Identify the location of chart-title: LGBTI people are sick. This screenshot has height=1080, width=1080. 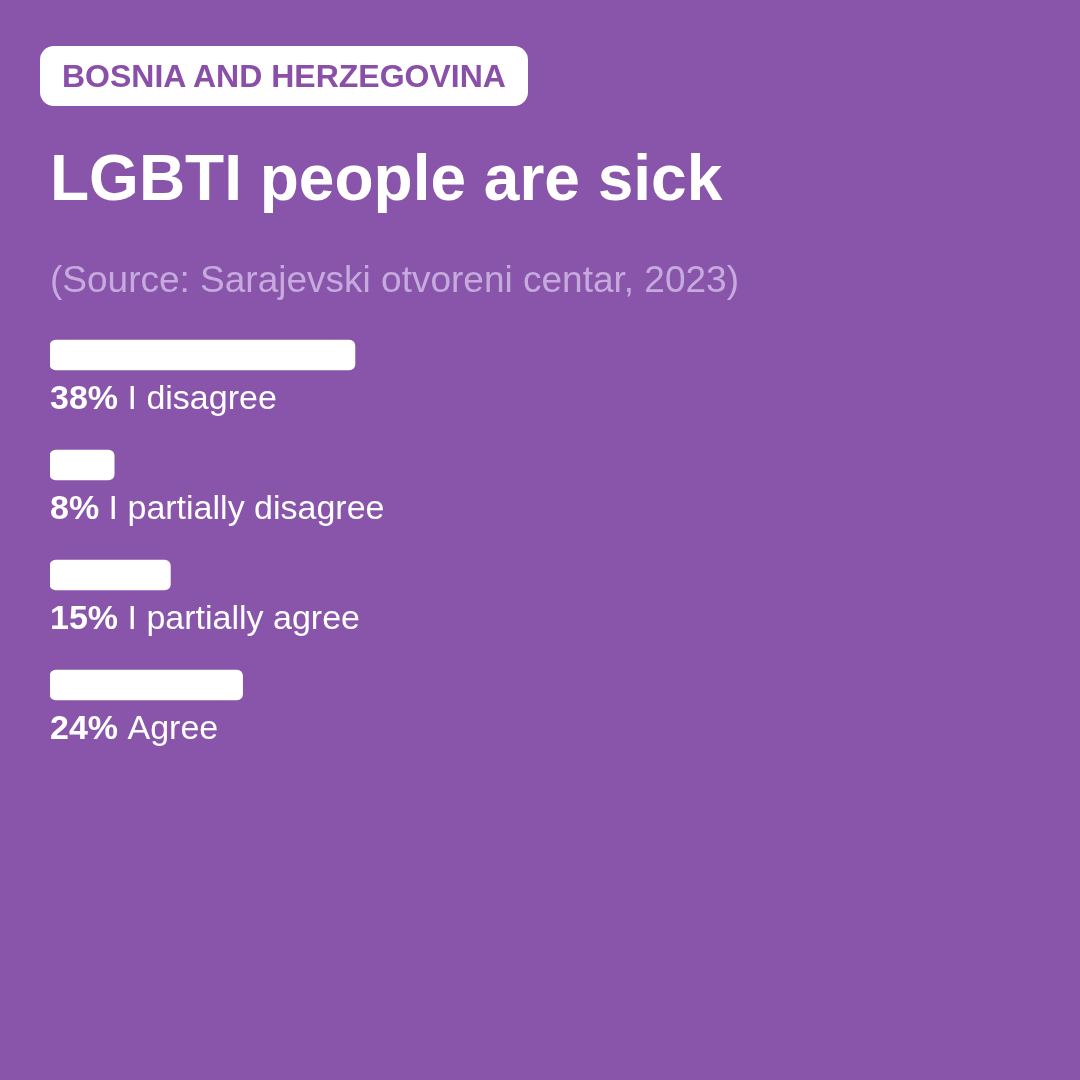
(386, 178).